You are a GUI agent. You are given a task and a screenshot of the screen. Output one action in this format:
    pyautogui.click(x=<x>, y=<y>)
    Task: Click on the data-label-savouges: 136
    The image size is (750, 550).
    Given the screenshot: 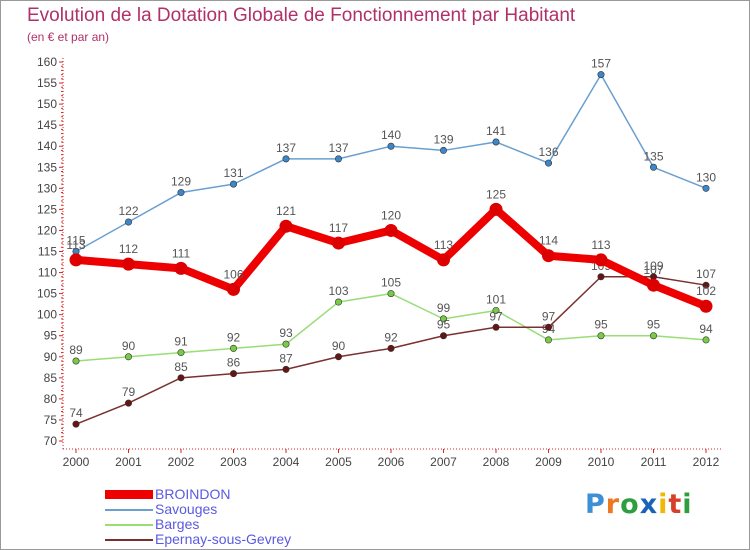 What is the action you would take?
    pyautogui.click(x=548, y=152)
    